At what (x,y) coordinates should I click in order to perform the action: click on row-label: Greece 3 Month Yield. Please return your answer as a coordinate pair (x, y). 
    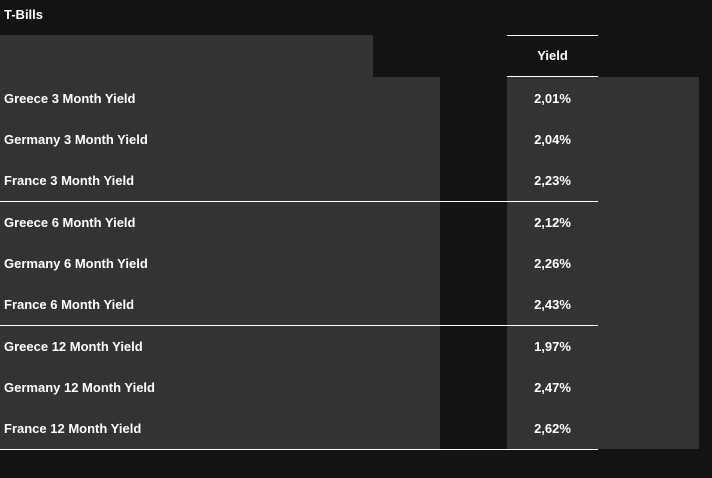
    Looking at the image, I should click on (70, 98).